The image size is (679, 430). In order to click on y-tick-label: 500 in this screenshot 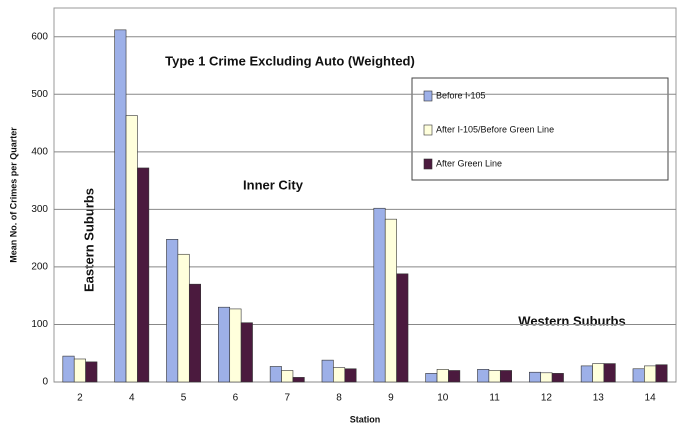, I will do `click(39, 94)`.